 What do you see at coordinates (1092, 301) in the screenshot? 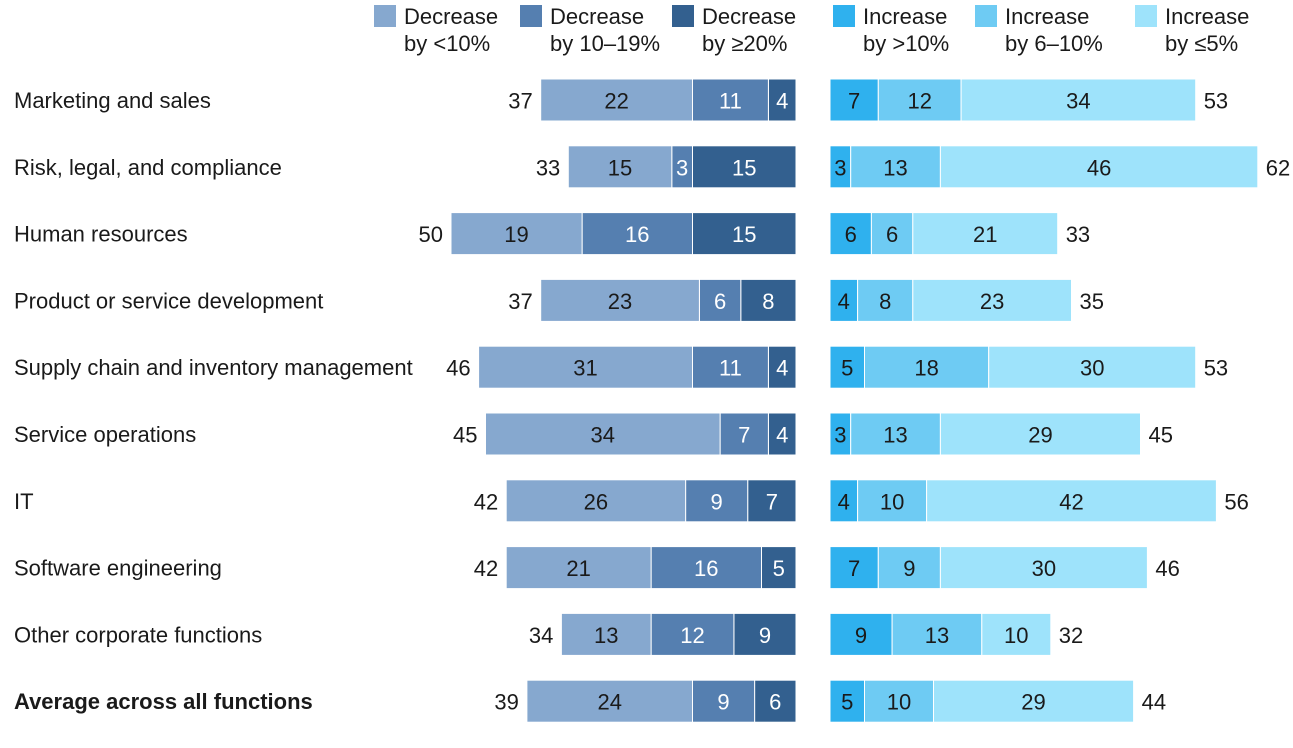
I see `increase-total-label: 35` at bounding box center [1092, 301].